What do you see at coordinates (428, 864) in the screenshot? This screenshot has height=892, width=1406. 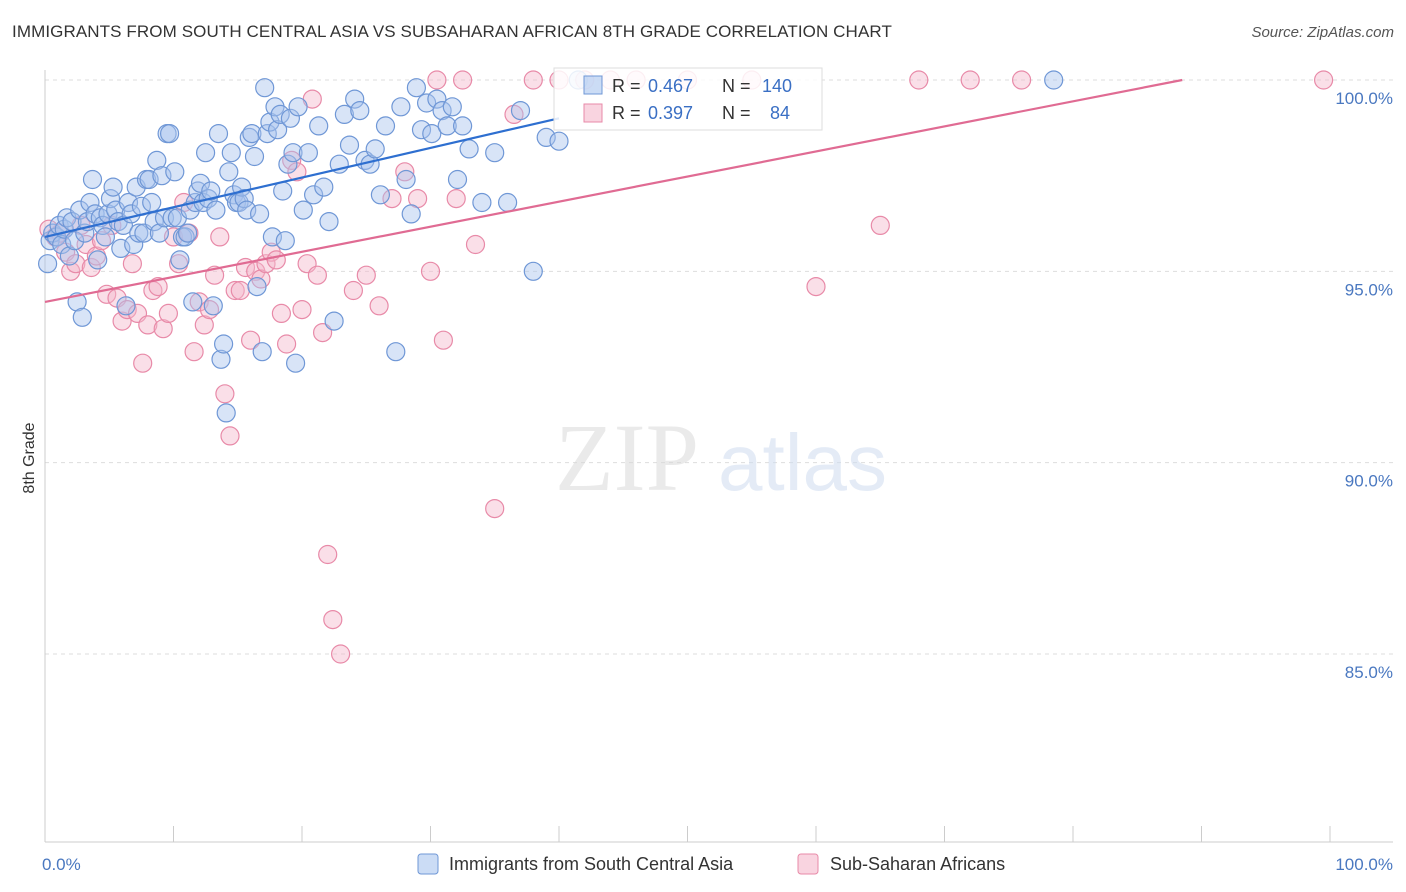 I see `bottom-legend-swatch-blue` at bounding box center [428, 864].